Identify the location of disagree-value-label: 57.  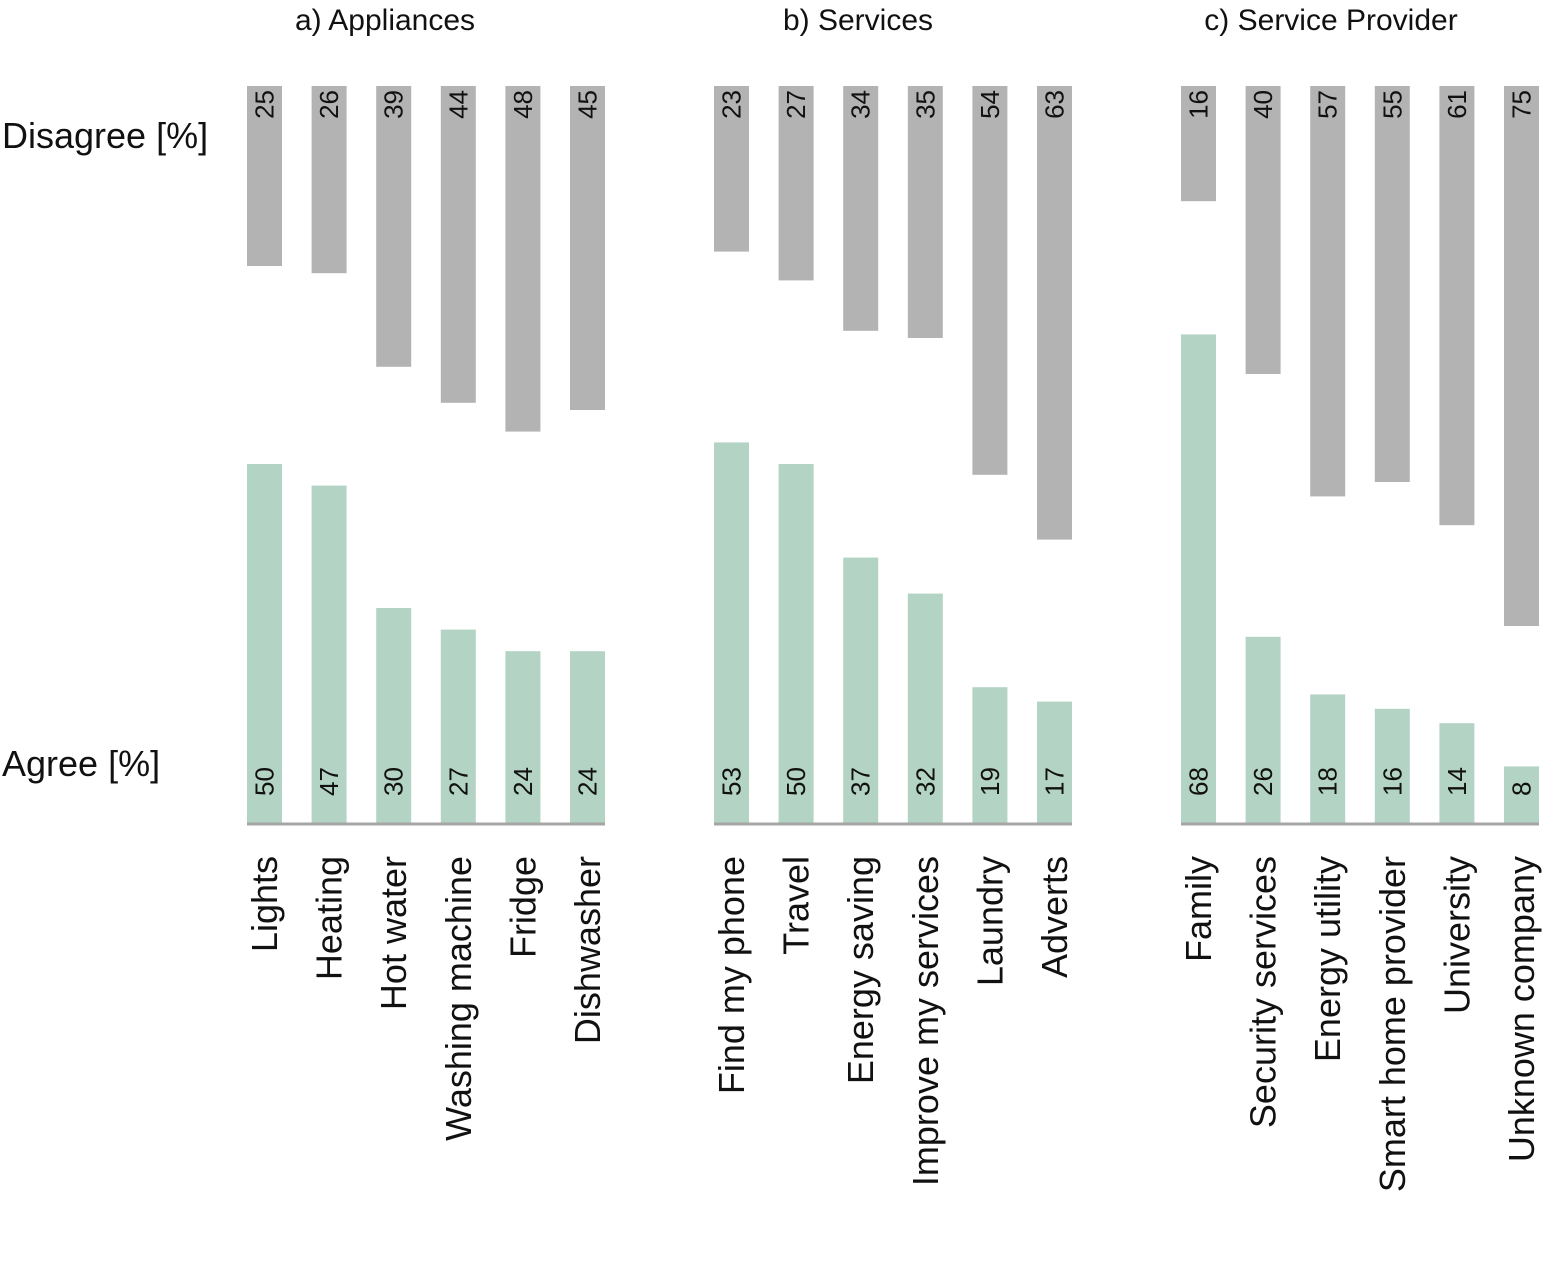
(1328, 104).